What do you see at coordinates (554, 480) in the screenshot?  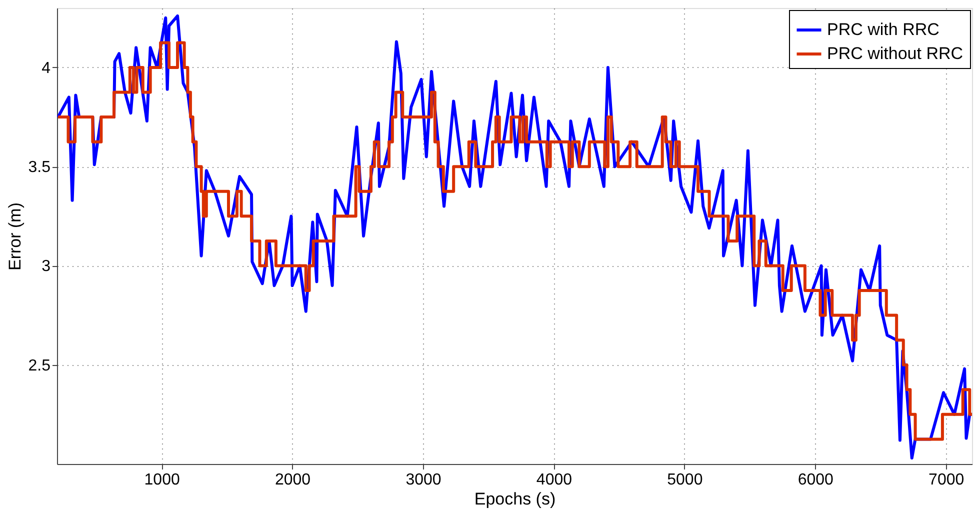 I see `x-tick-label: 4000` at bounding box center [554, 480].